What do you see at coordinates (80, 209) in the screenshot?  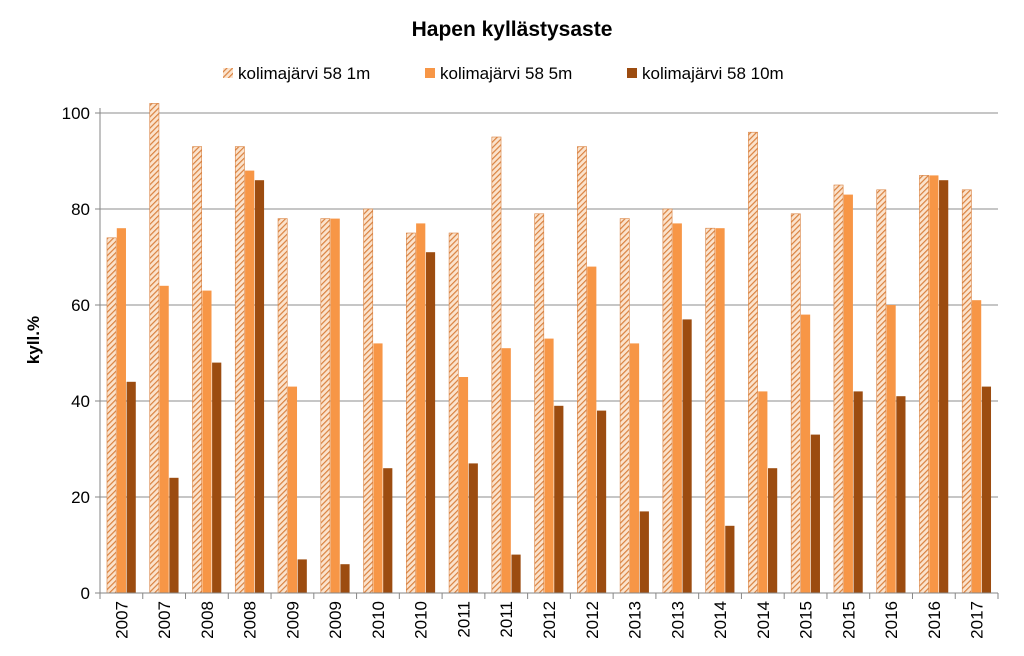 I see `y-tick-label: 80` at bounding box center [80, 209].